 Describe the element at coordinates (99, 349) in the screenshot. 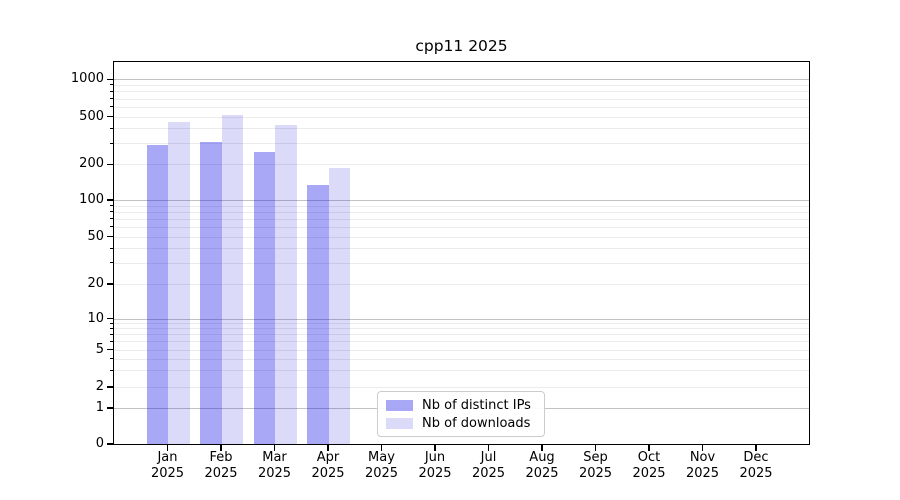

I see `y-tick-label: 5` at that location.